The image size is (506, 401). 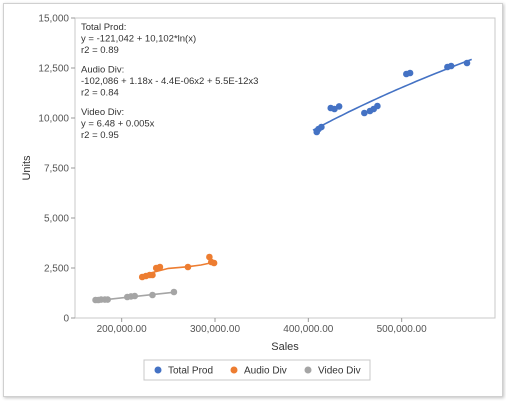 I want to click on legend-item: Video Div, so click(x=332, y=371).